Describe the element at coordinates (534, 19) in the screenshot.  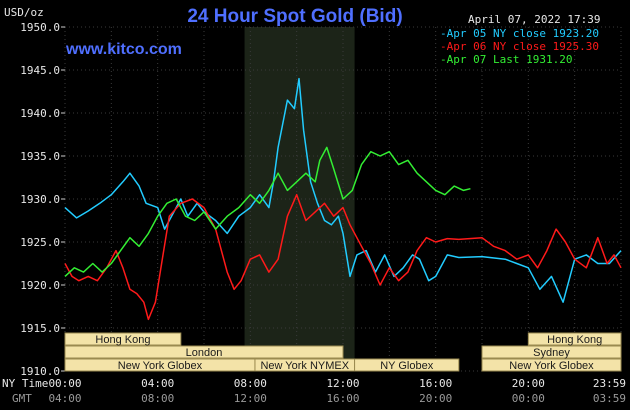
I see `timestamp: April 07, 2022 17:39` at that location.